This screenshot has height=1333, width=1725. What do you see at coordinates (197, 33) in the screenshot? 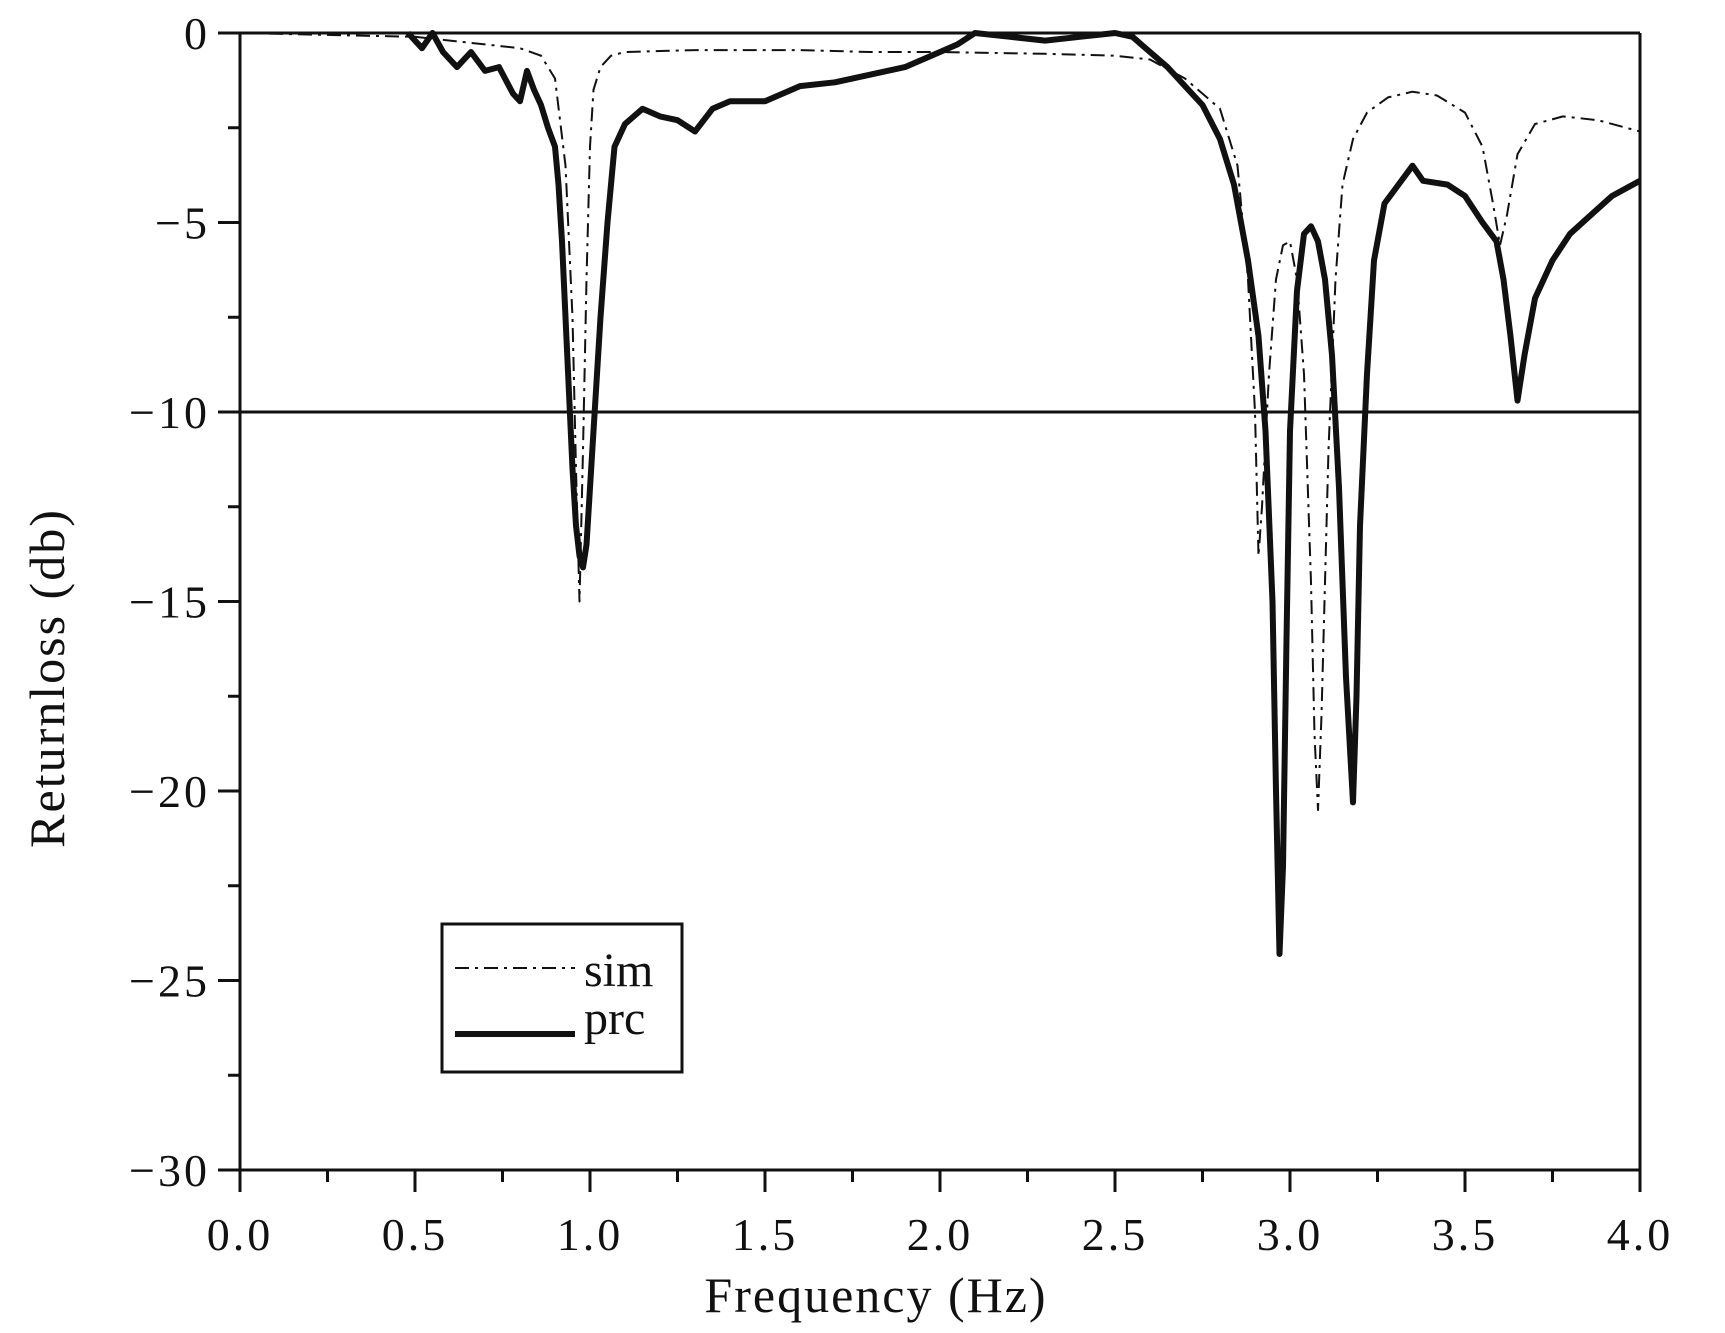
I see `y-tick-label: 0` at bounding box center [197, 33].